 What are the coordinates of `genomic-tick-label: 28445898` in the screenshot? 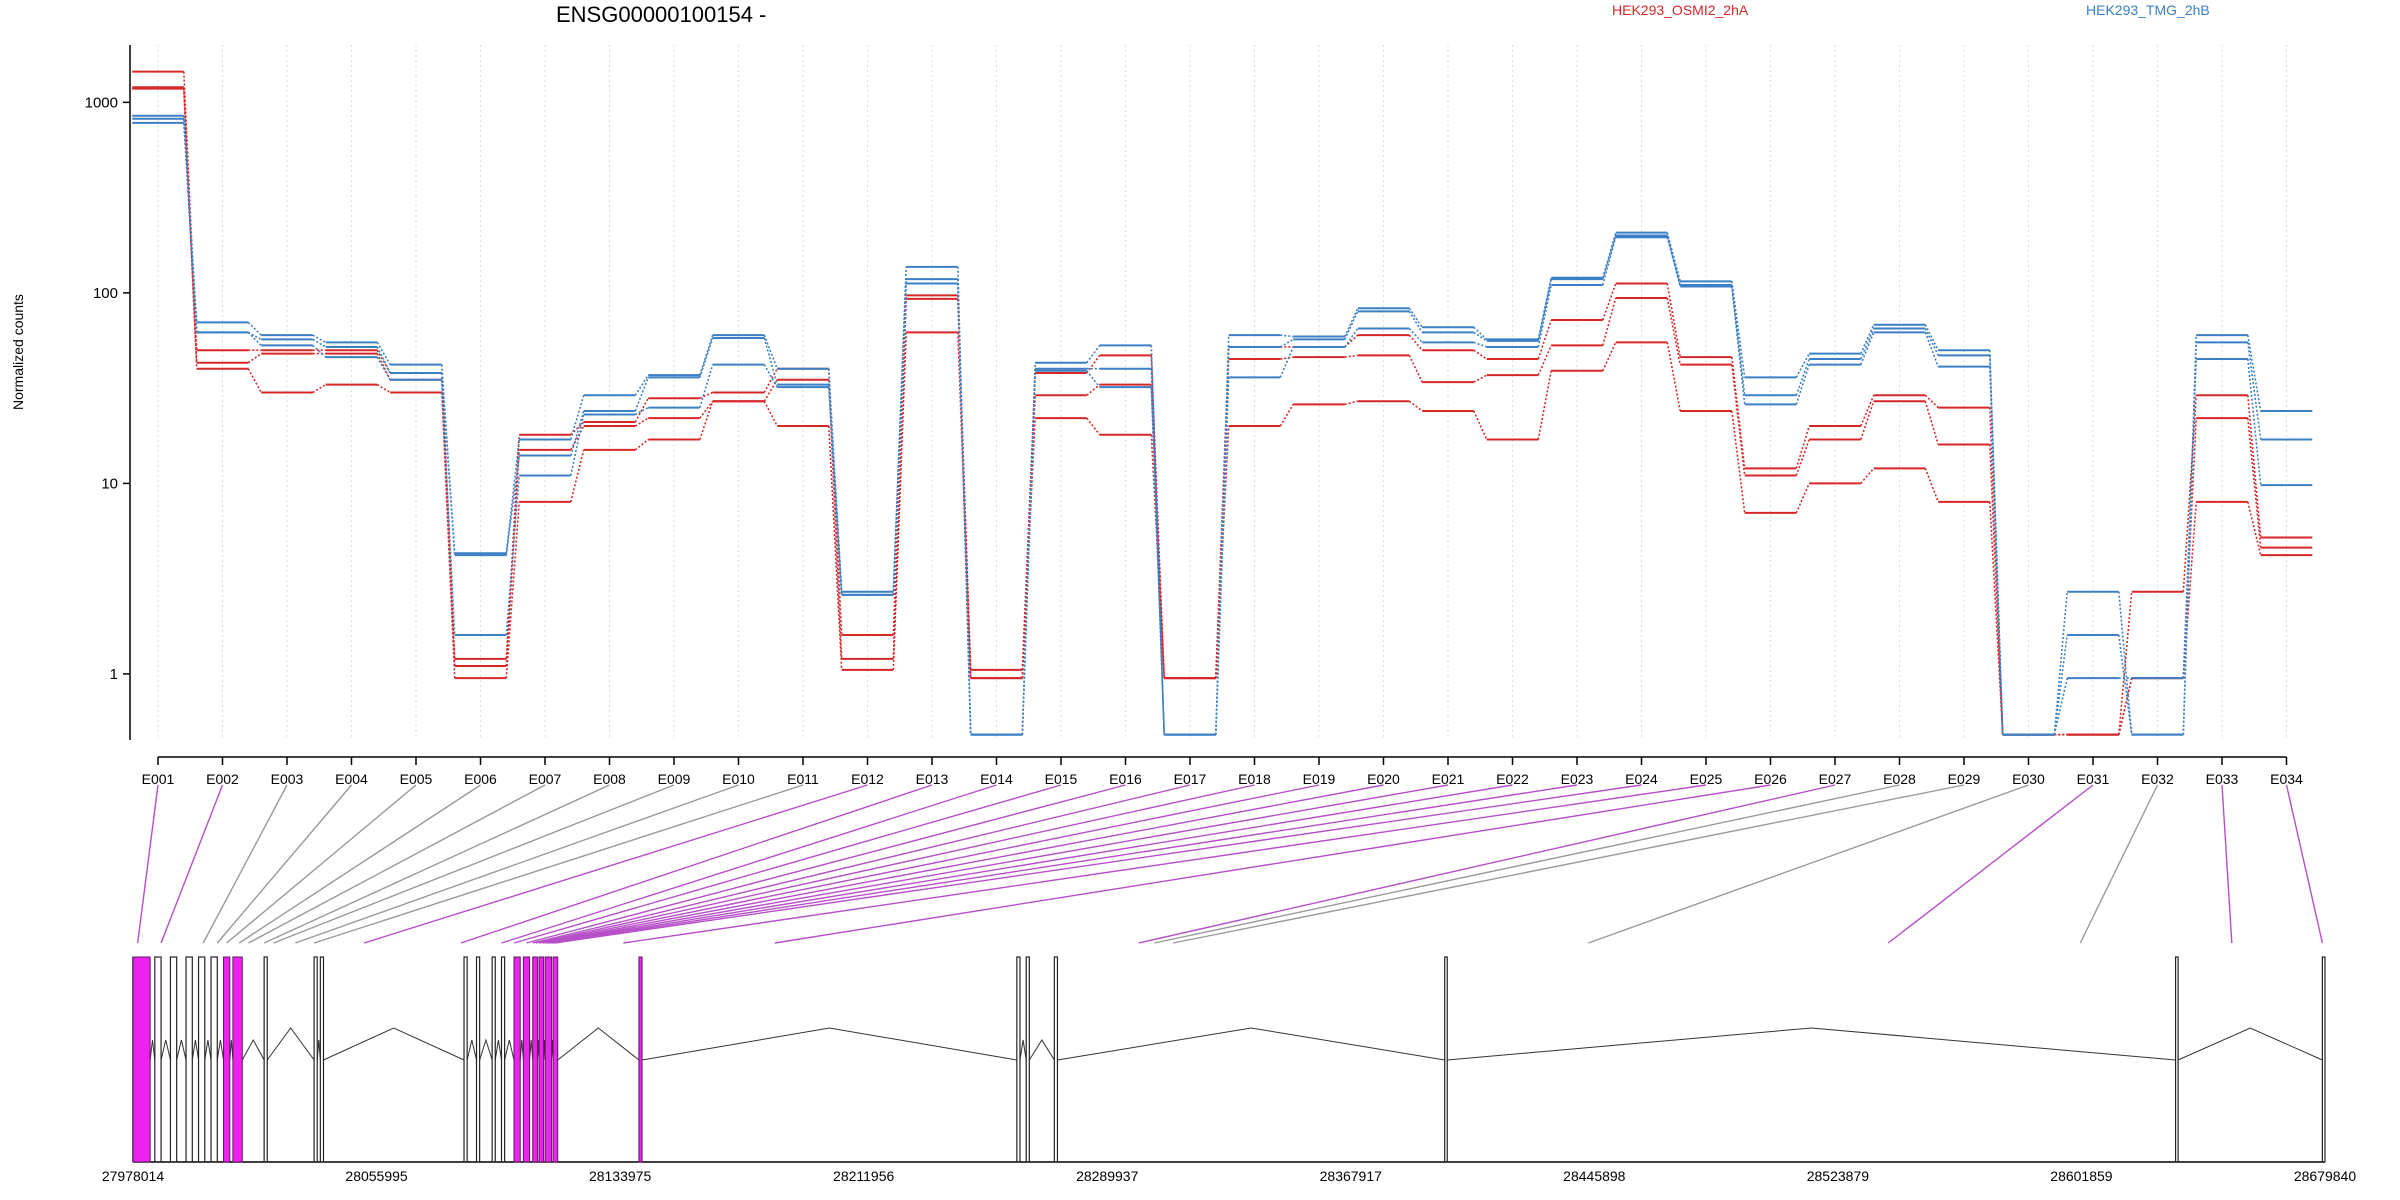 It's located at (1594, 1176).